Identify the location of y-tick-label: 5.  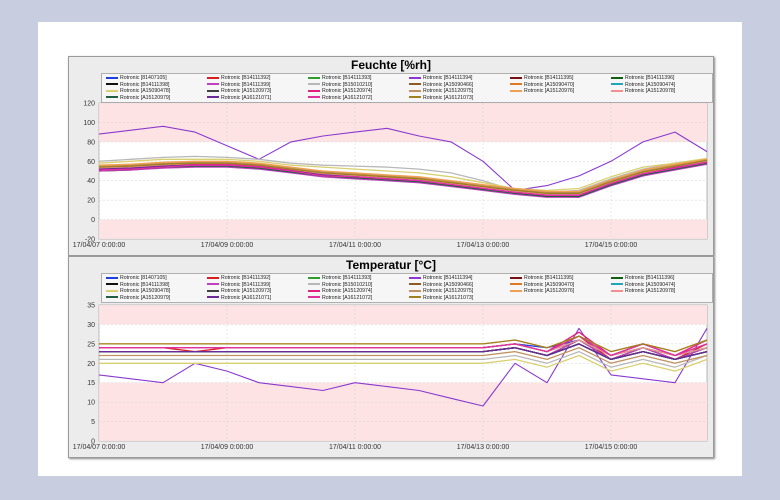
(93, 422).